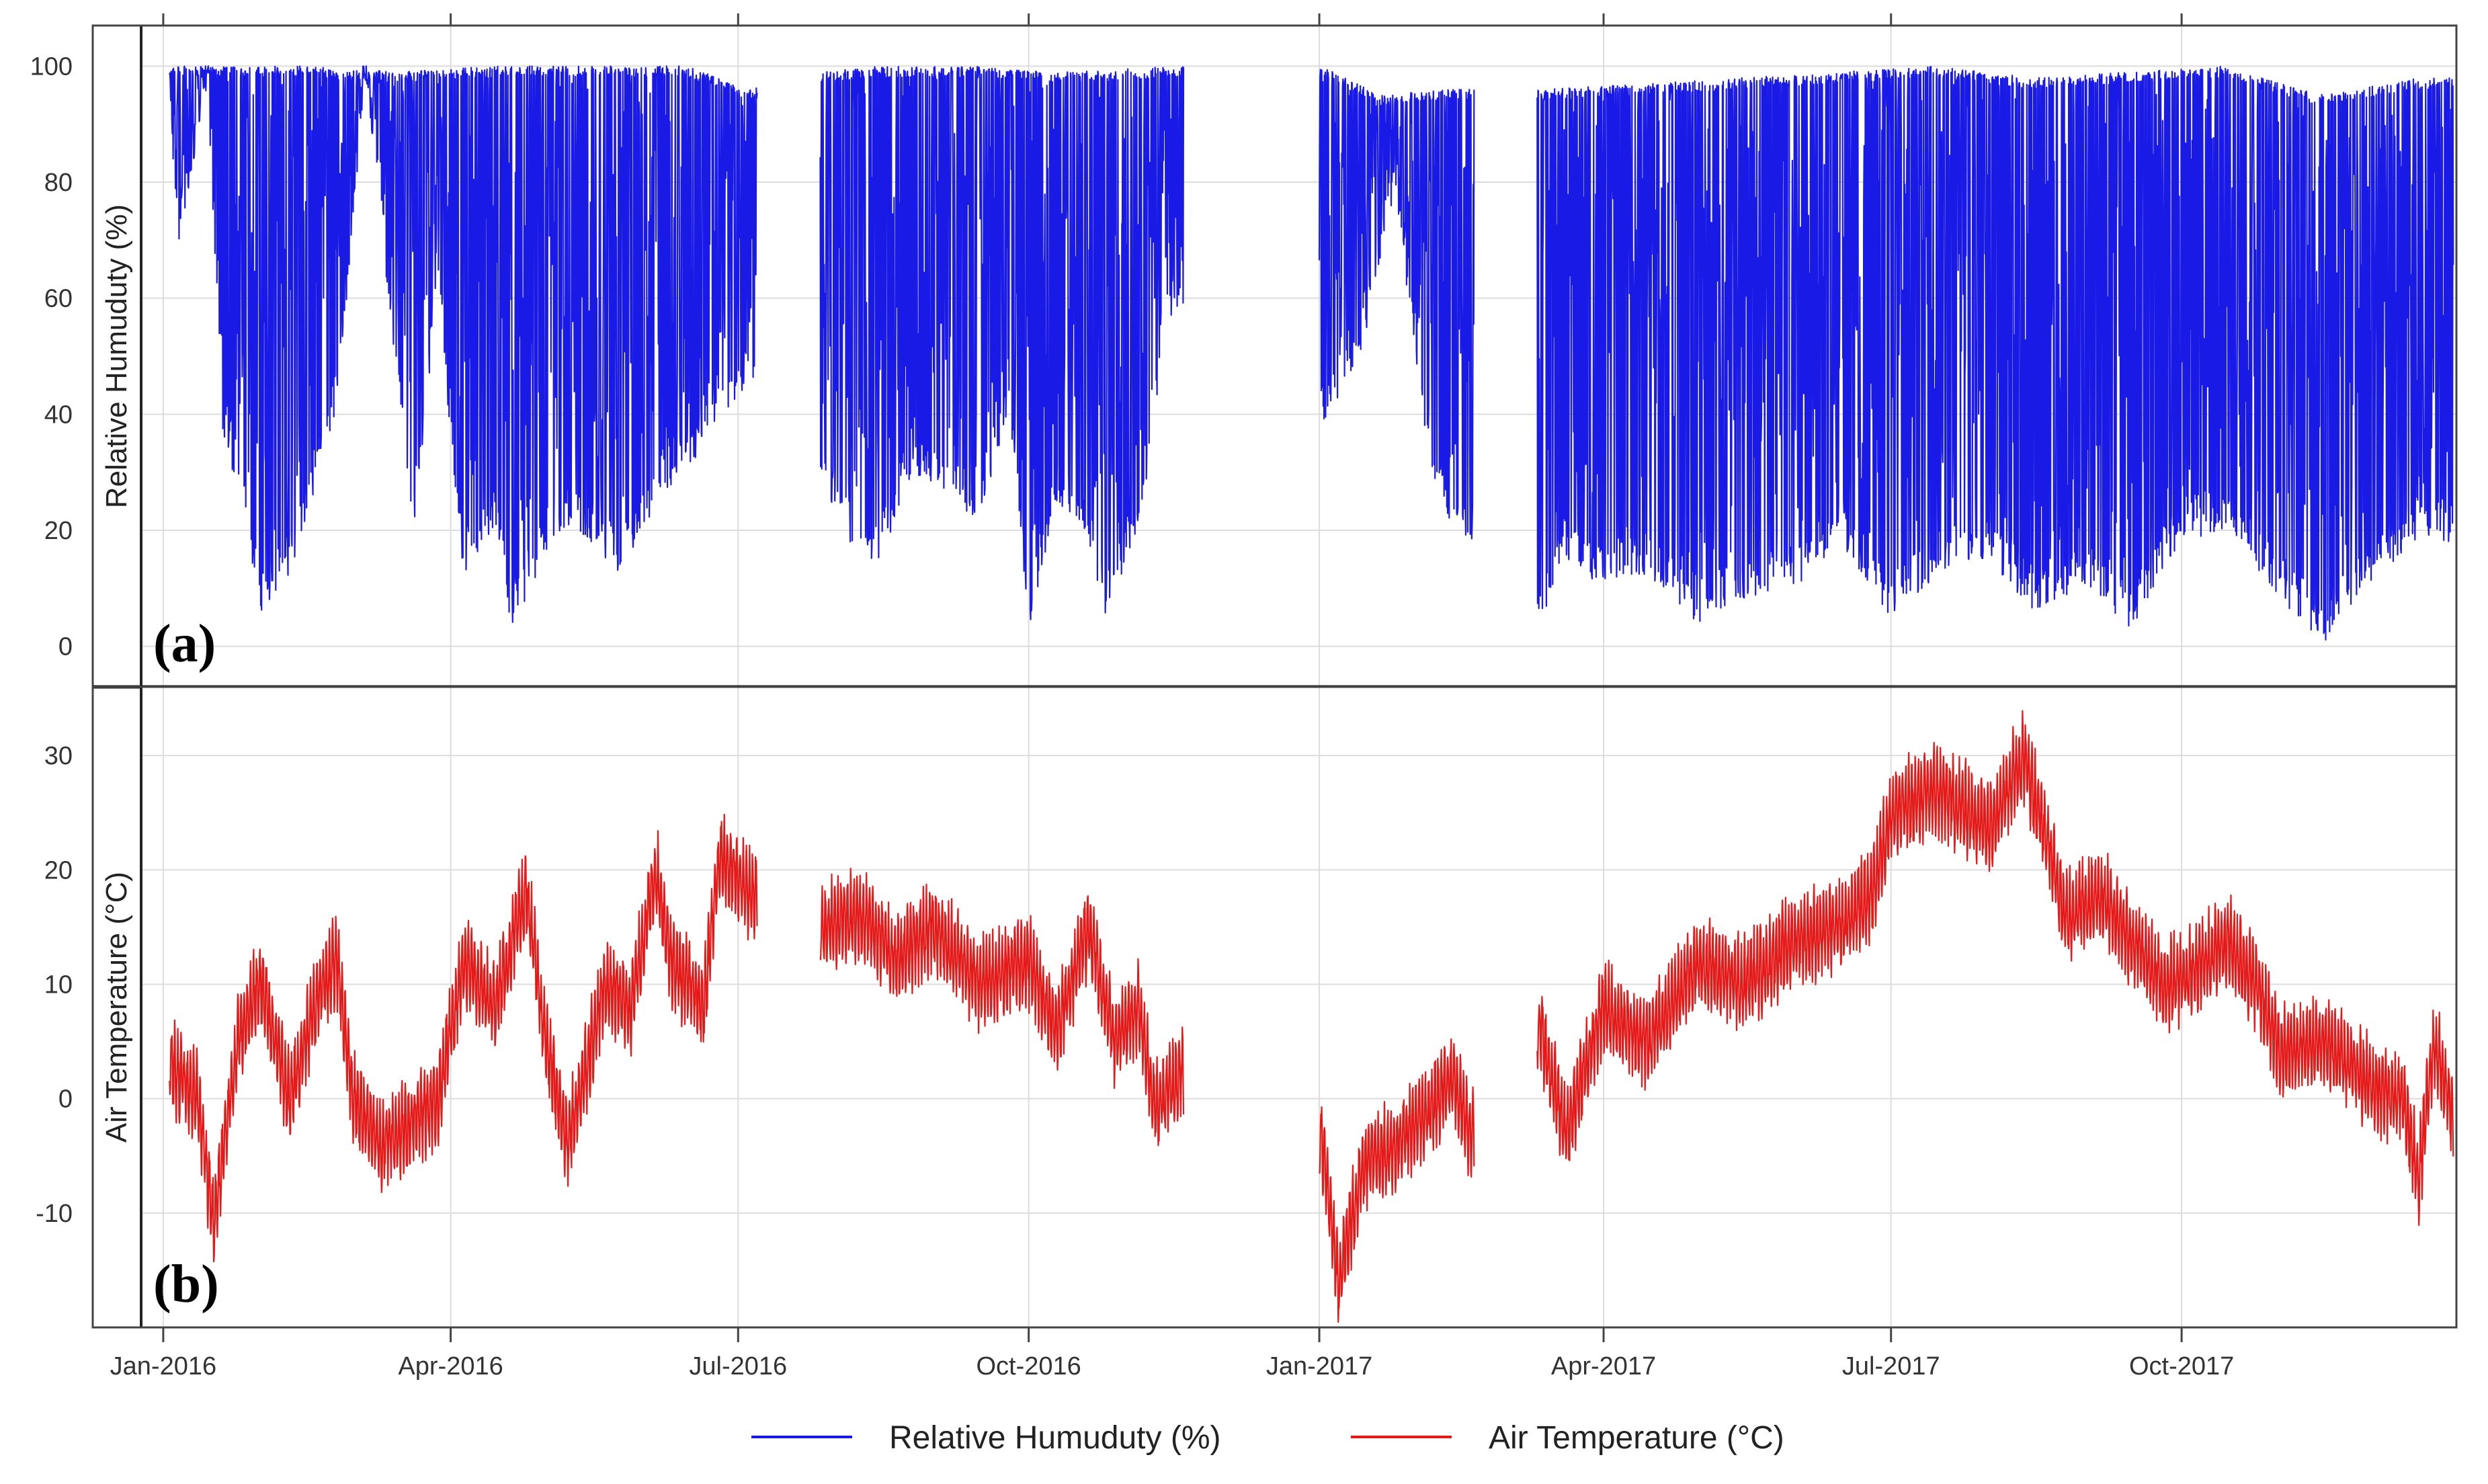  Describe the element at coordinates (1891, 1366) in the screenshot. I see `x-tick-label: Jul-2017` at that location.